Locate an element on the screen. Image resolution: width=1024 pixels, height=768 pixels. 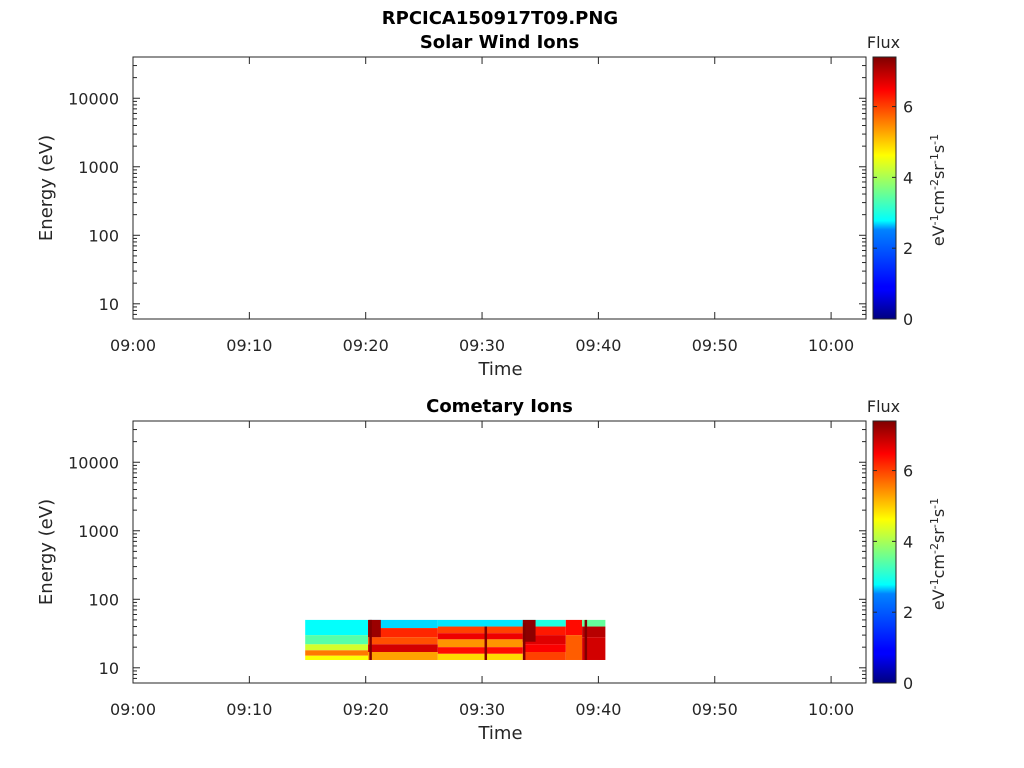
panel-title: Solar Wind Ions is located at coordinates (499, 42).